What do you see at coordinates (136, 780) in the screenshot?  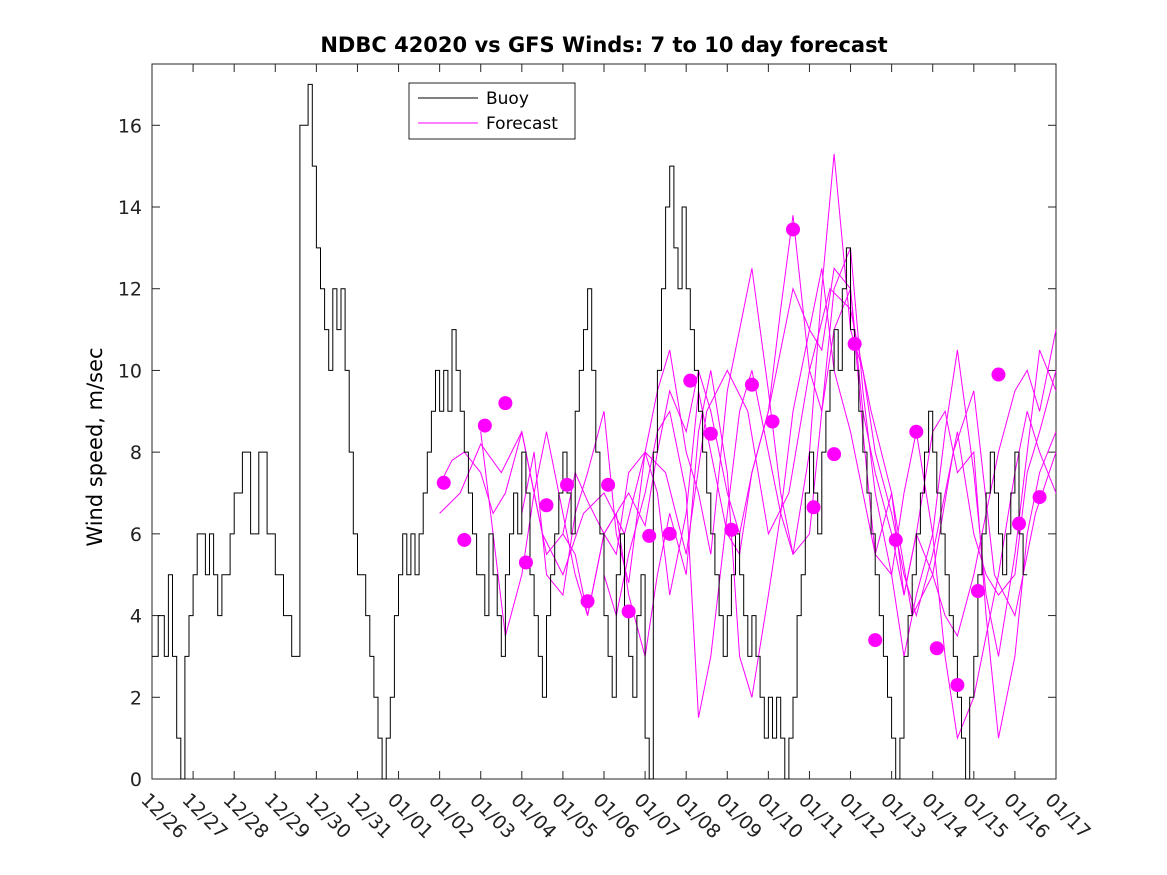 I see `y-tick-label: 0` at bounding box center [136, 780].